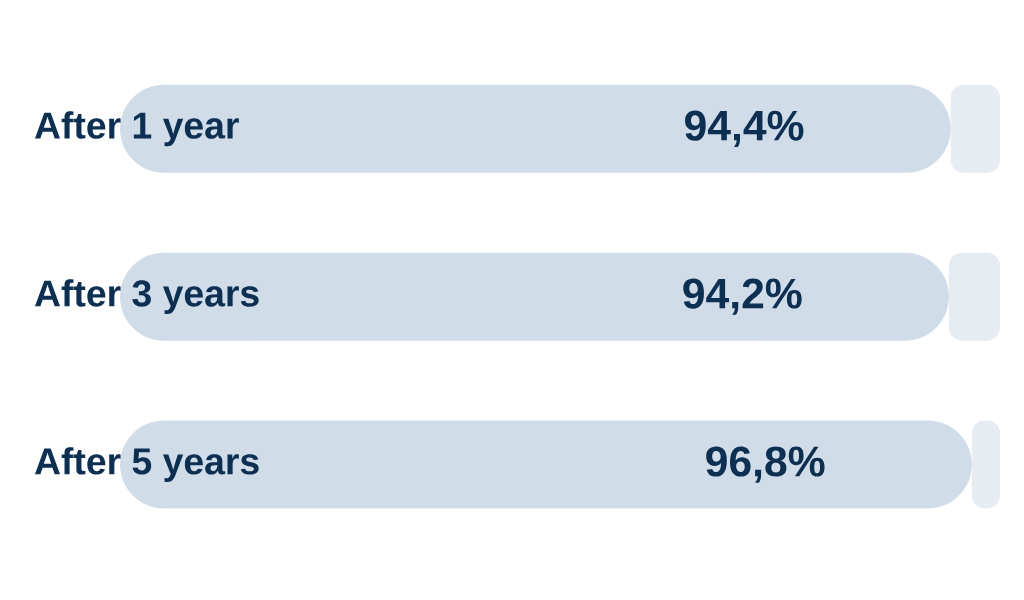 The image size is (1024, 600). What do you see at coordinates (146, 297) in the screenshot?
I see `y-tick-label: After 3 years` at bounding box center [146, 297].